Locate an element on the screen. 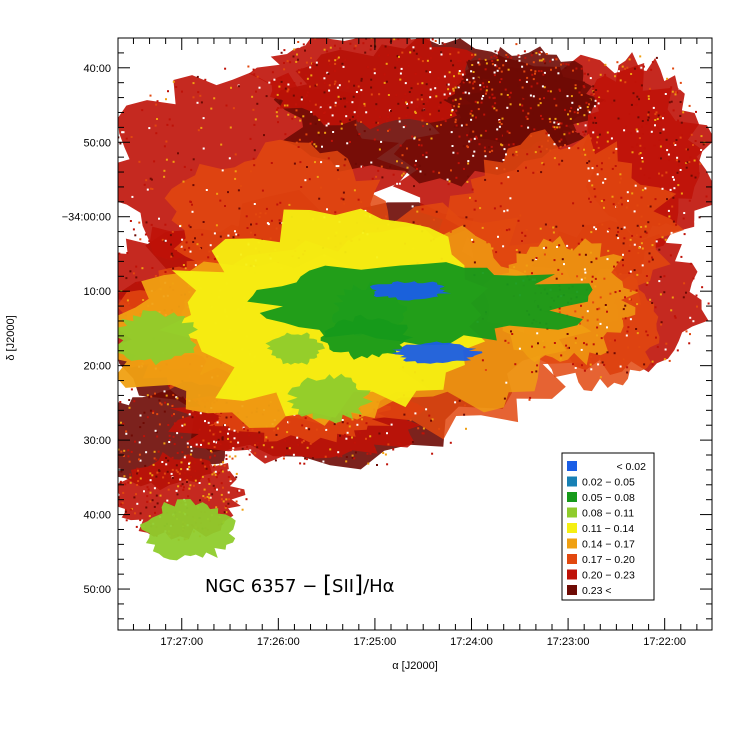 The height and width of the screenshot is (749, 749). y-tick-label: 20:00 is located at coordinates (97, 367).